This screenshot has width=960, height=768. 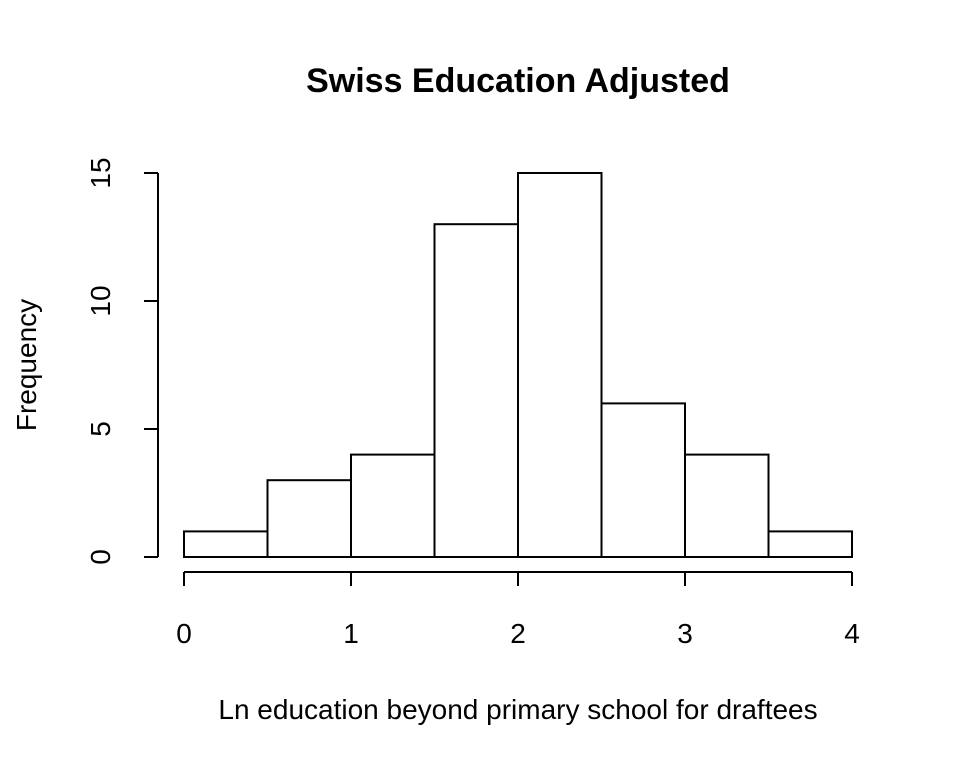 I want to click on y-axis-label: Frequency, so click(x=26, y=365).